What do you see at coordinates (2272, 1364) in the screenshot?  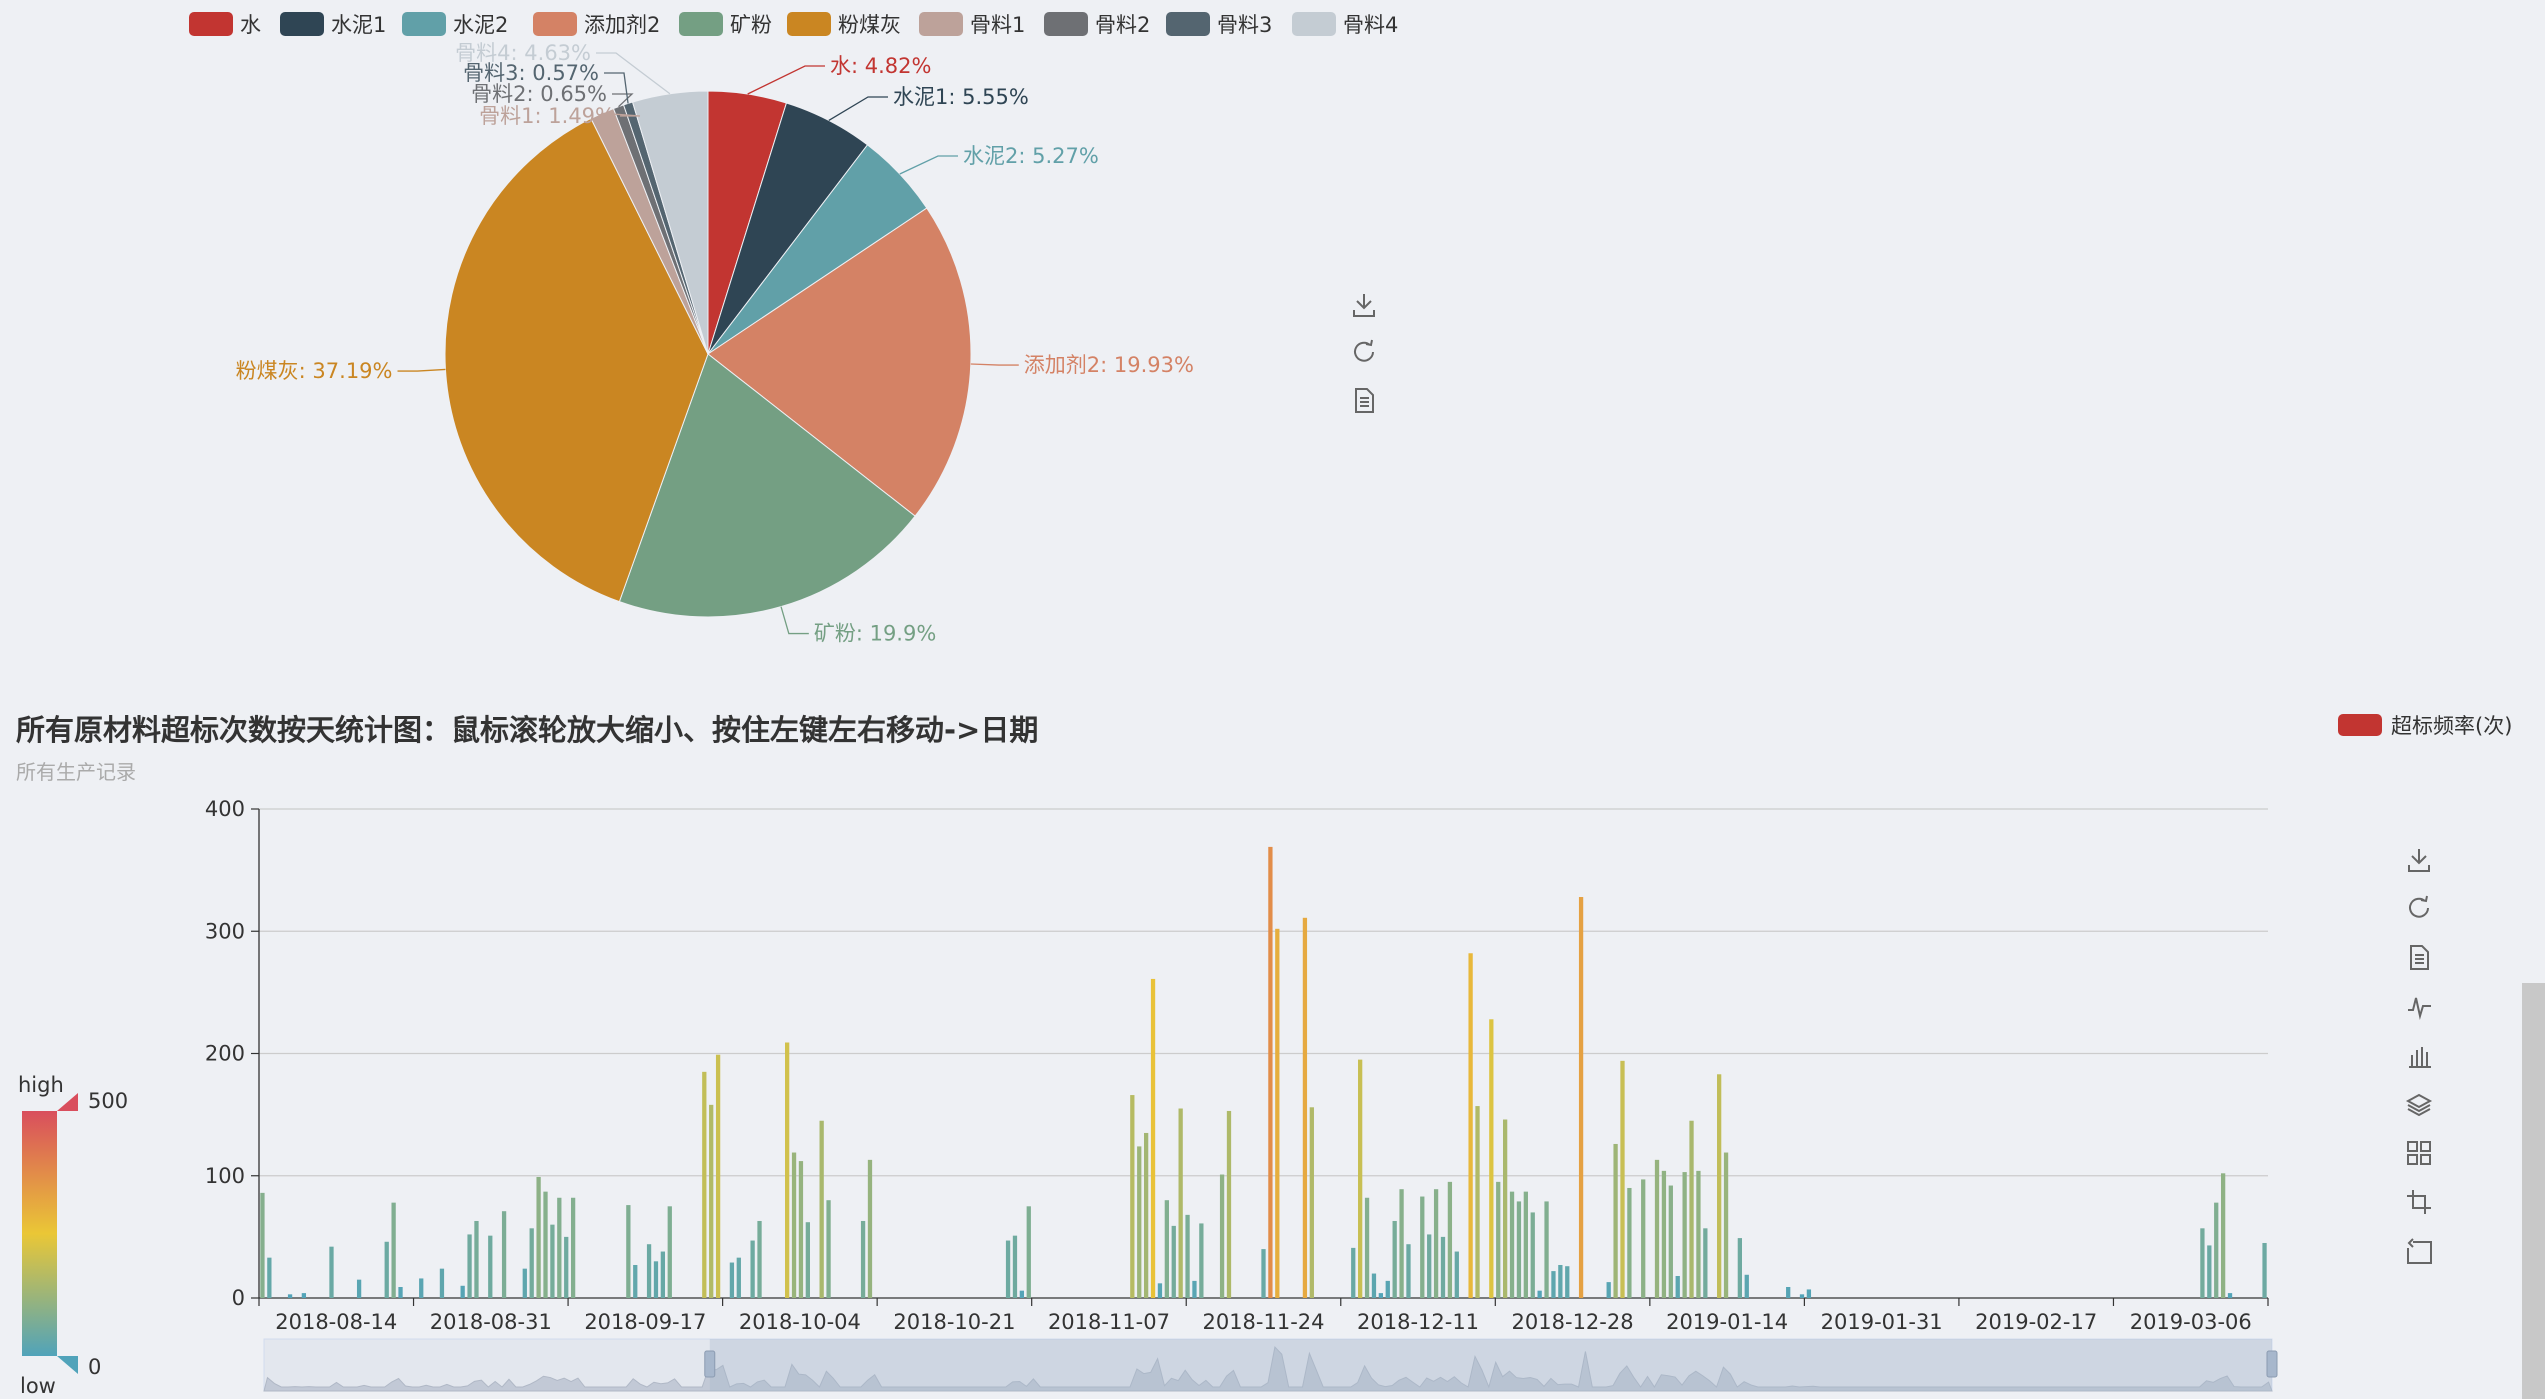 I see `data-zoom-end-handle` at bounding box center [2272, 1364].